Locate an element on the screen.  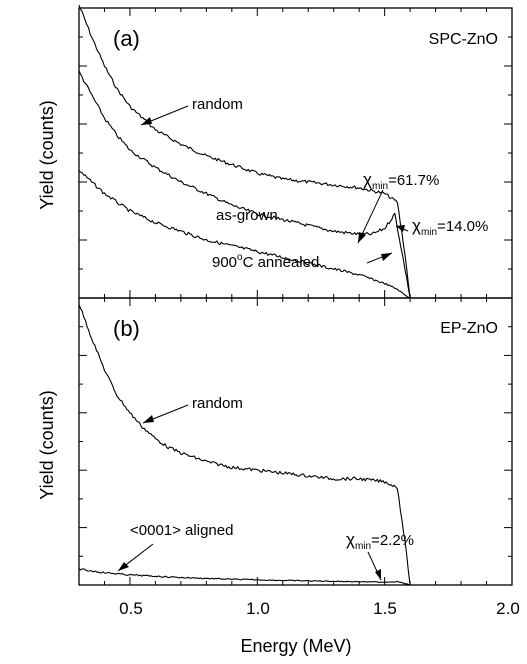
panel-a-ylabel: Yield (counts) is located at coordinates (47, 154).